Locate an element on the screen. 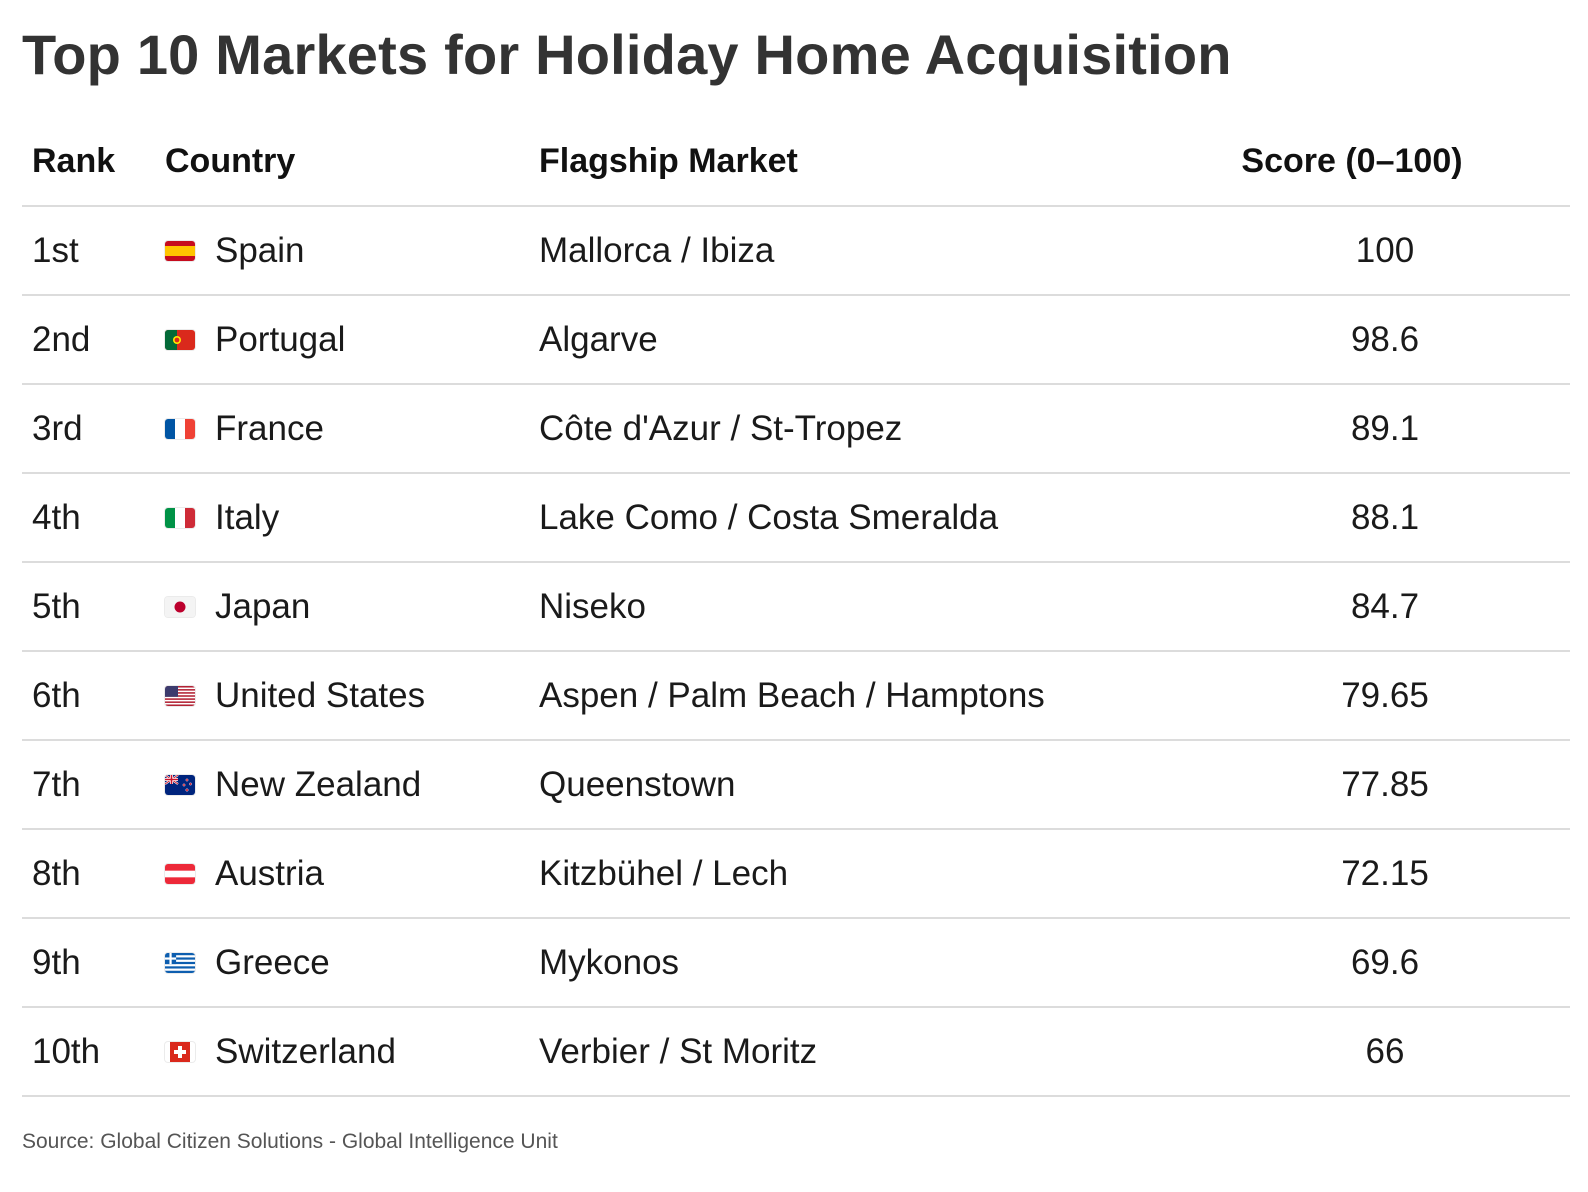  table-row: 5th Japan Niseko 84.7 is located at coordinates (796, 607).